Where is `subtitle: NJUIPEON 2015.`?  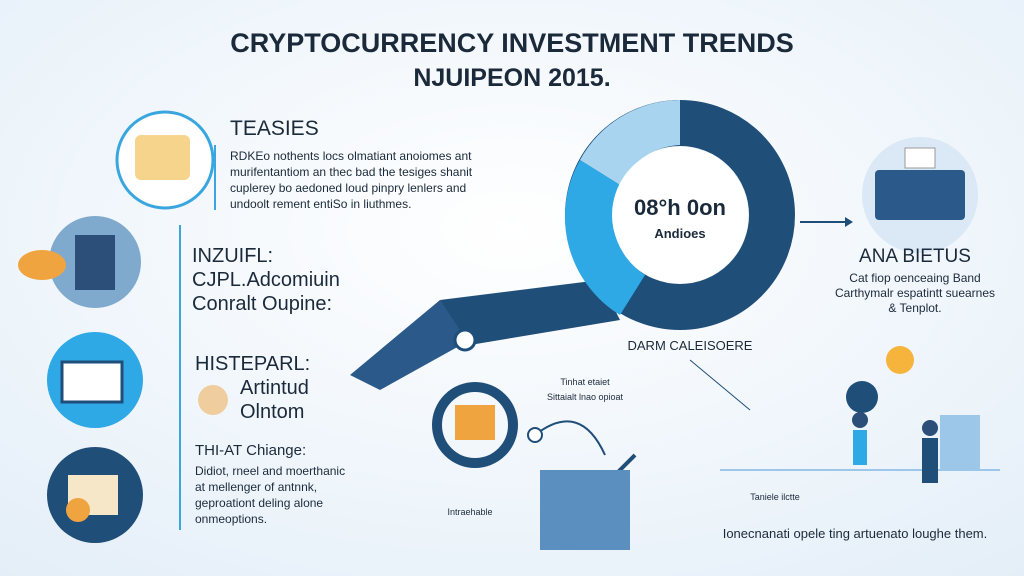
subtitle: NJUIPEON 2015. is located at coordinates (511, 78).